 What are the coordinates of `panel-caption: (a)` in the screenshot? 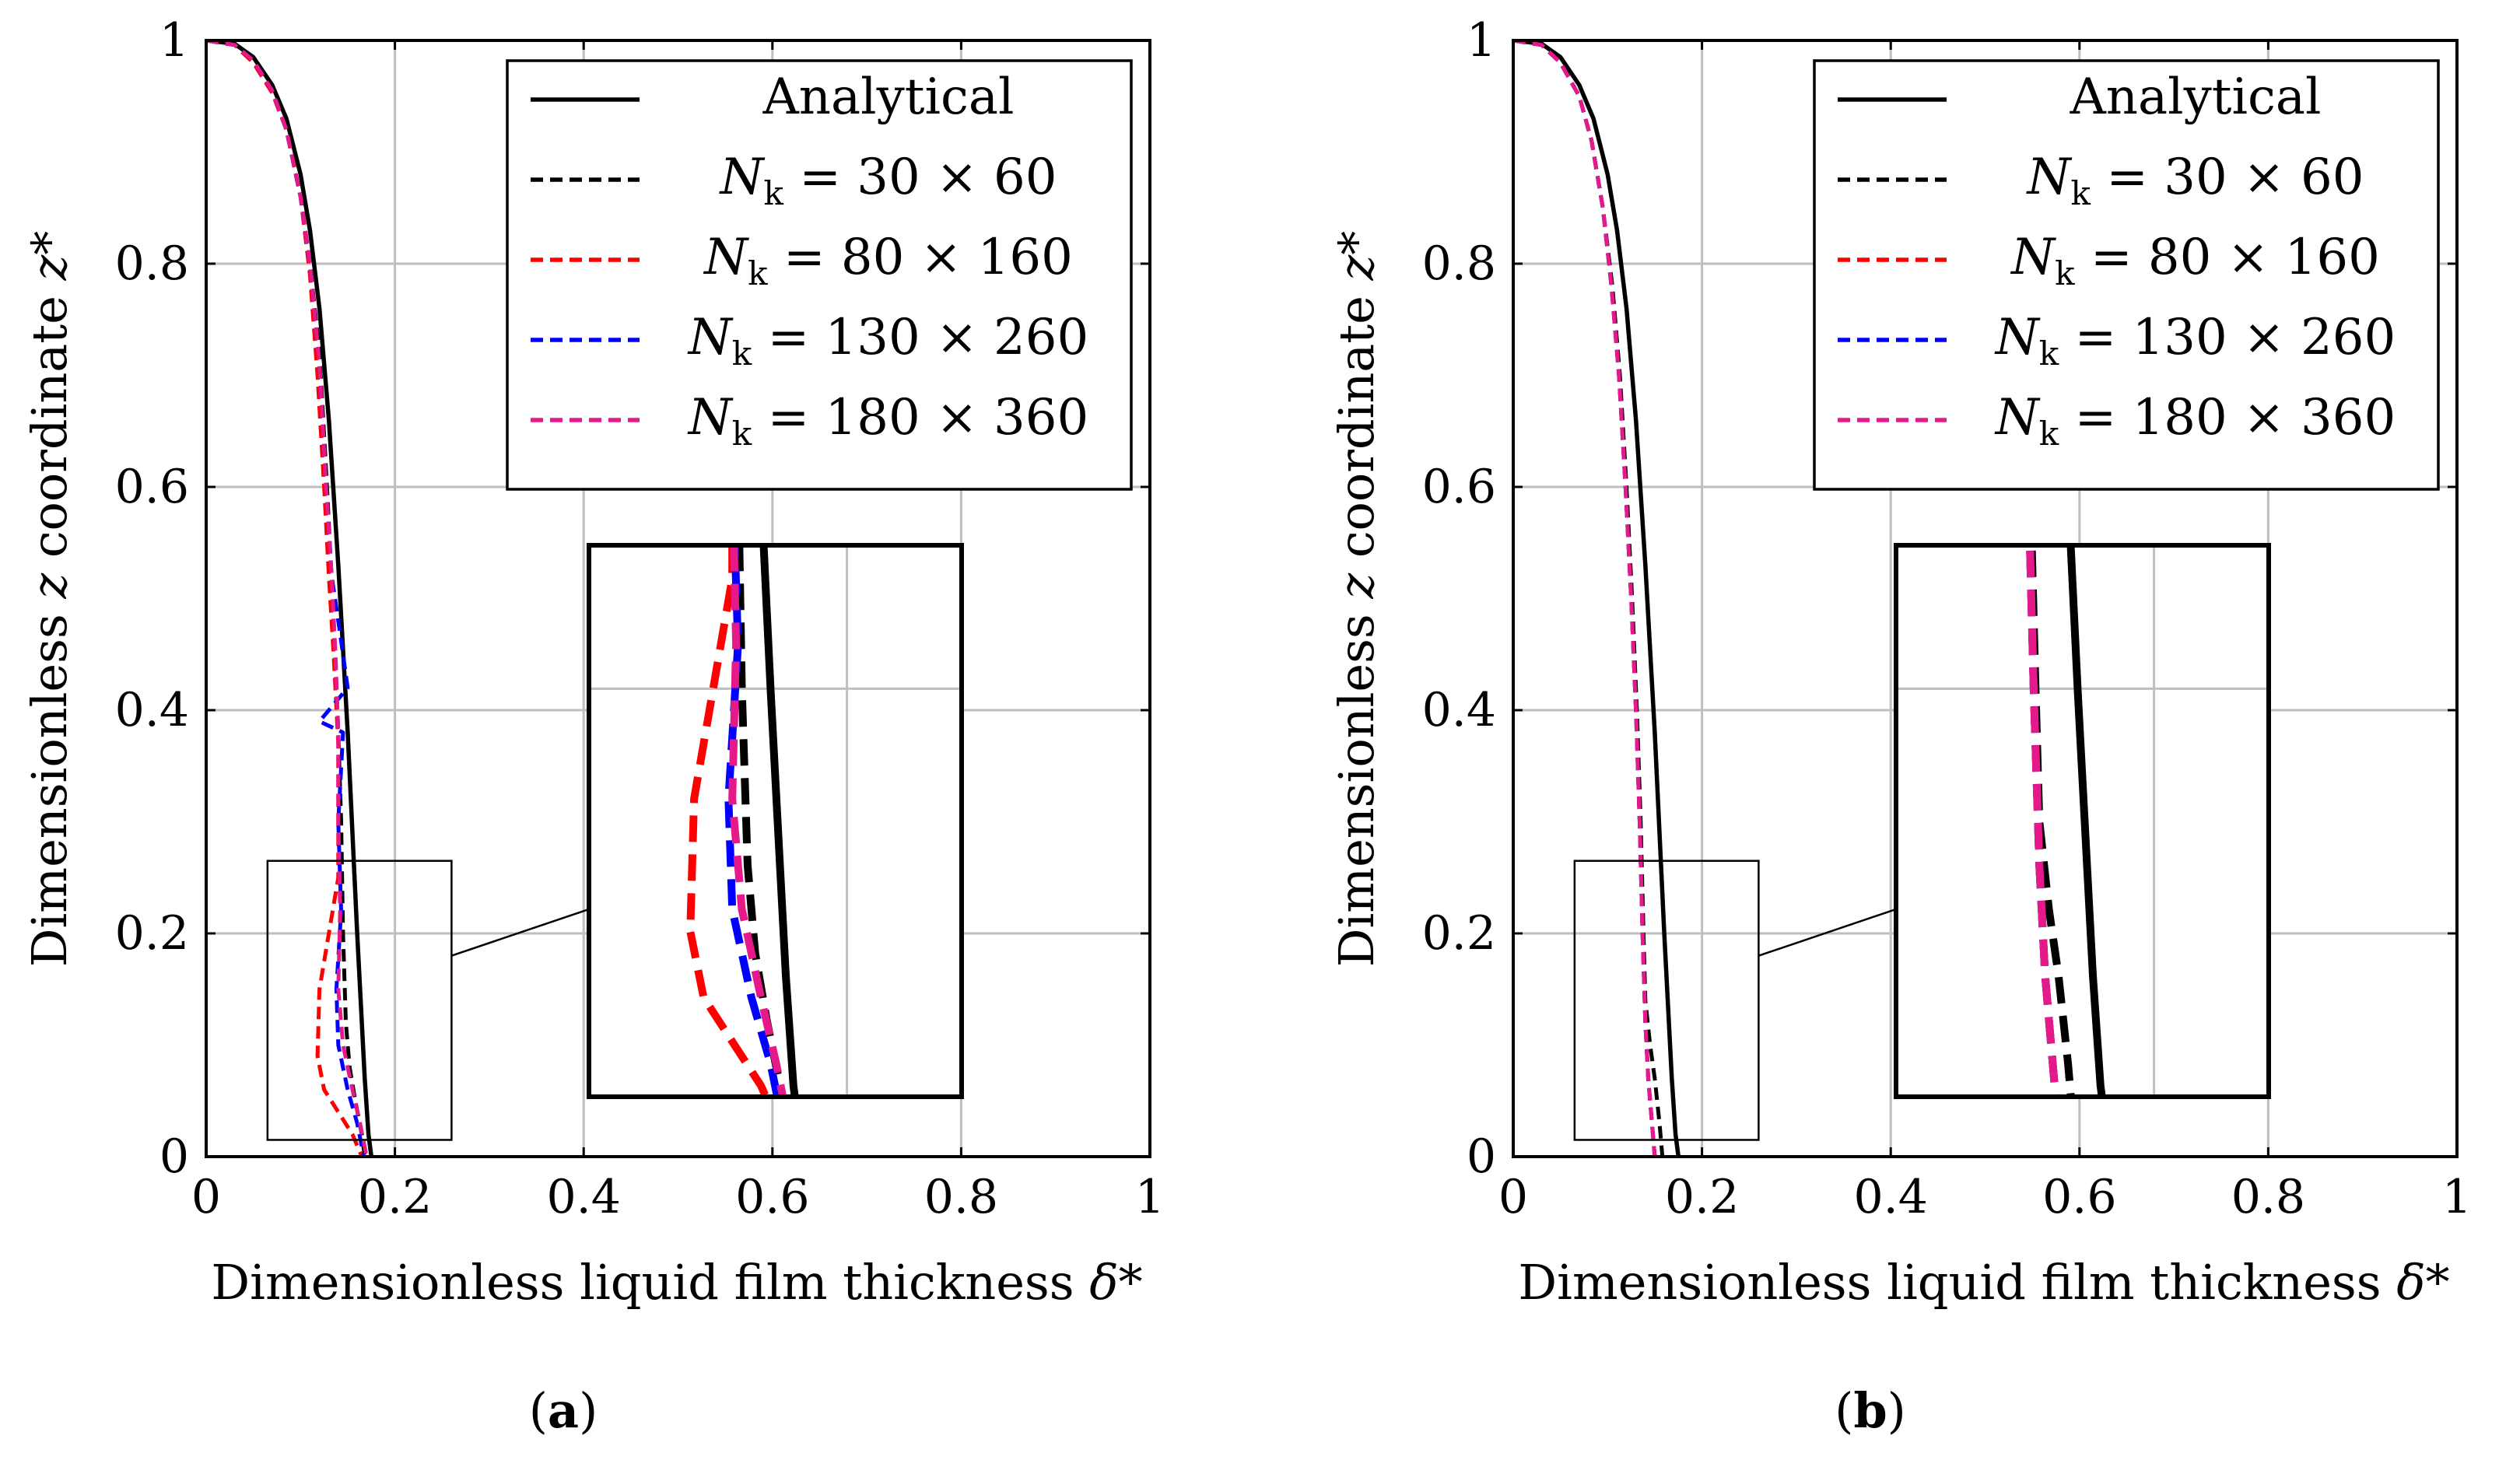 It's located at (563, 1410).